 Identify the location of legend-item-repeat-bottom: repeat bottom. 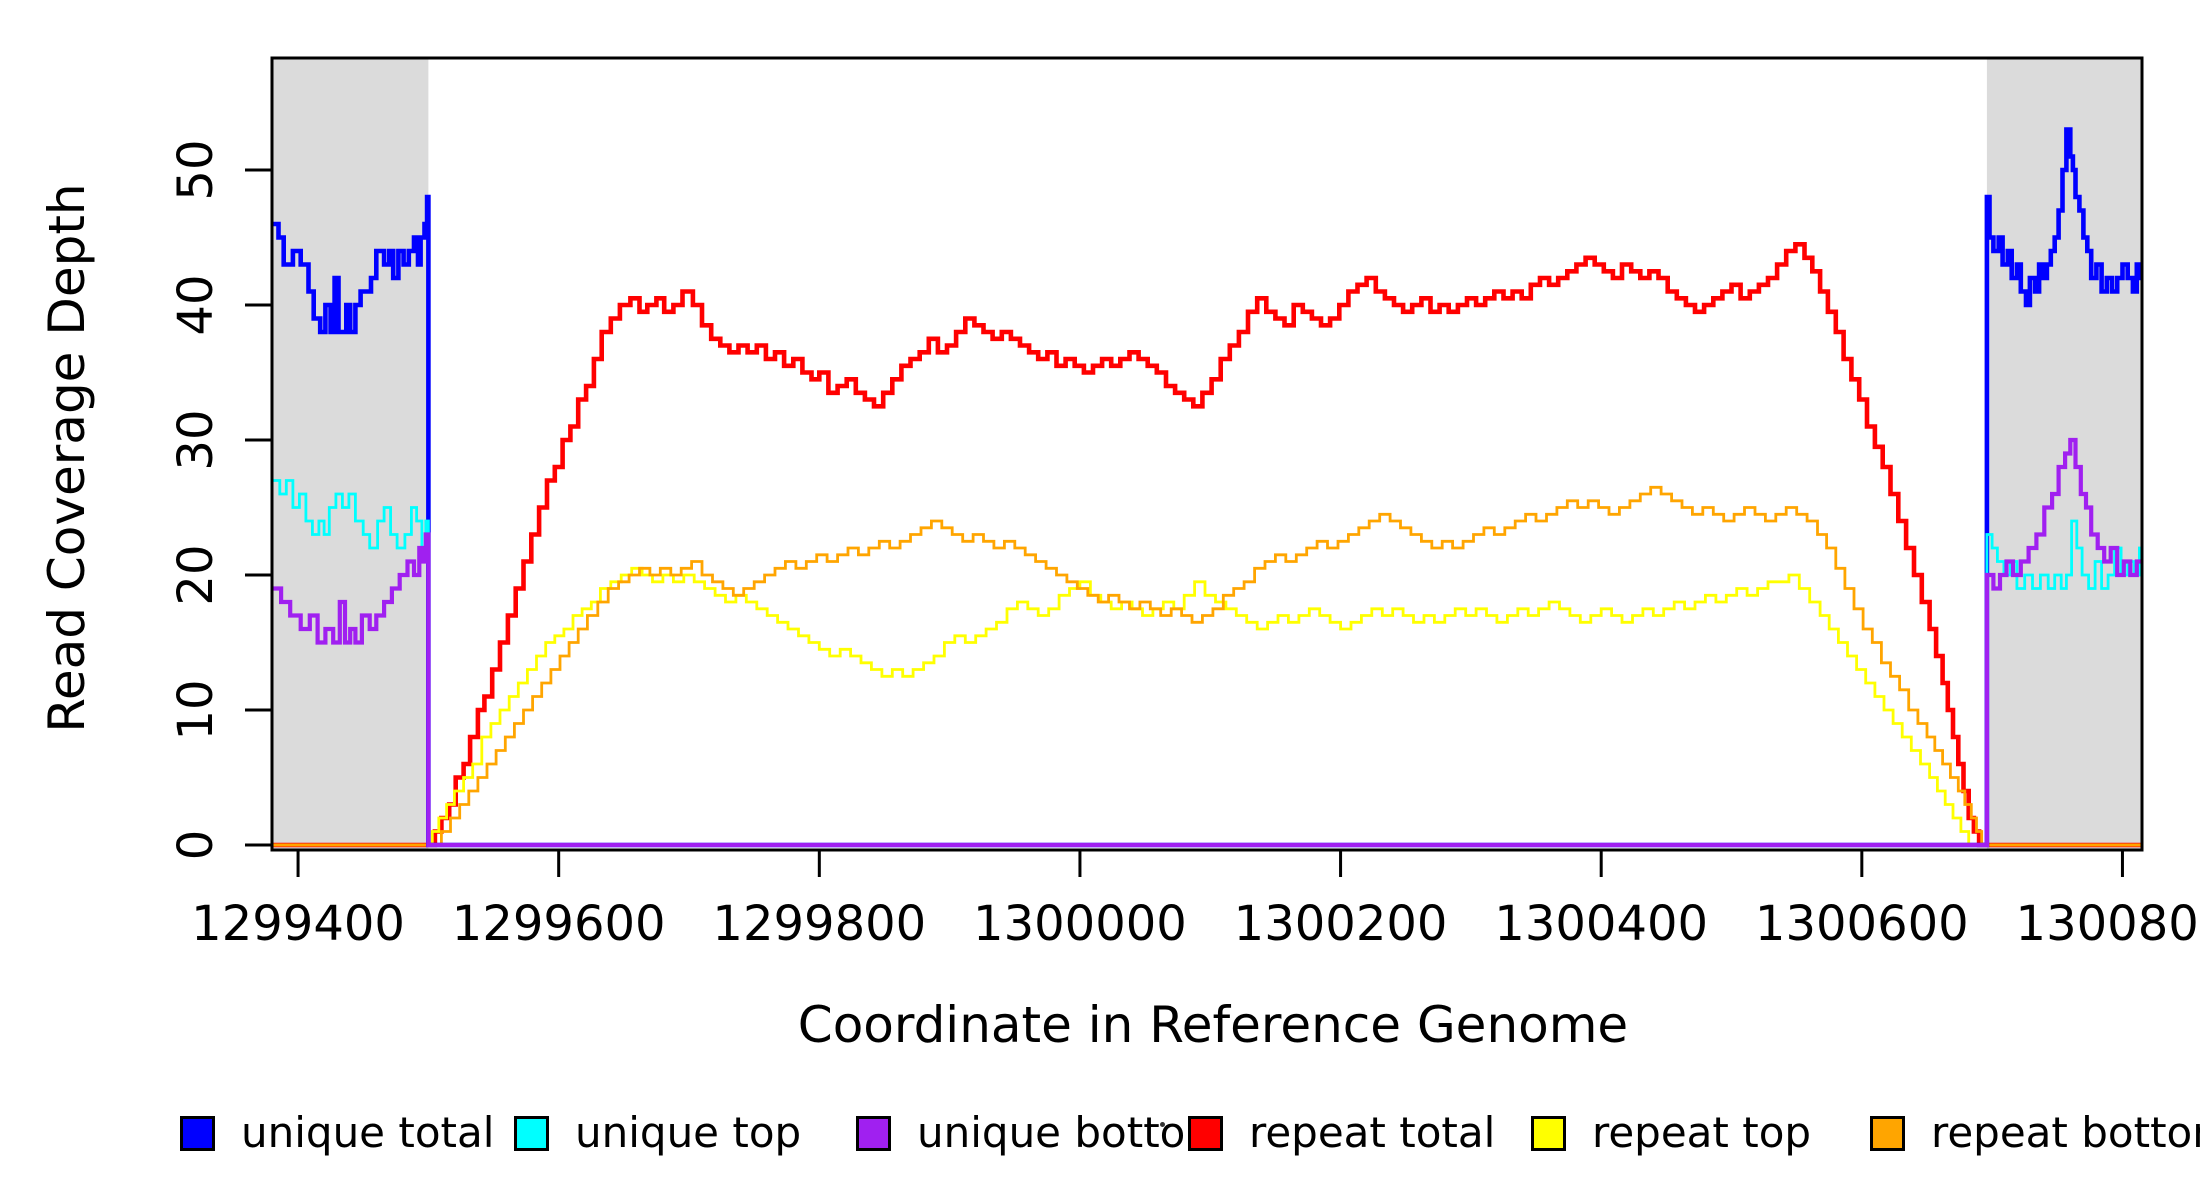
(2035, 1133).